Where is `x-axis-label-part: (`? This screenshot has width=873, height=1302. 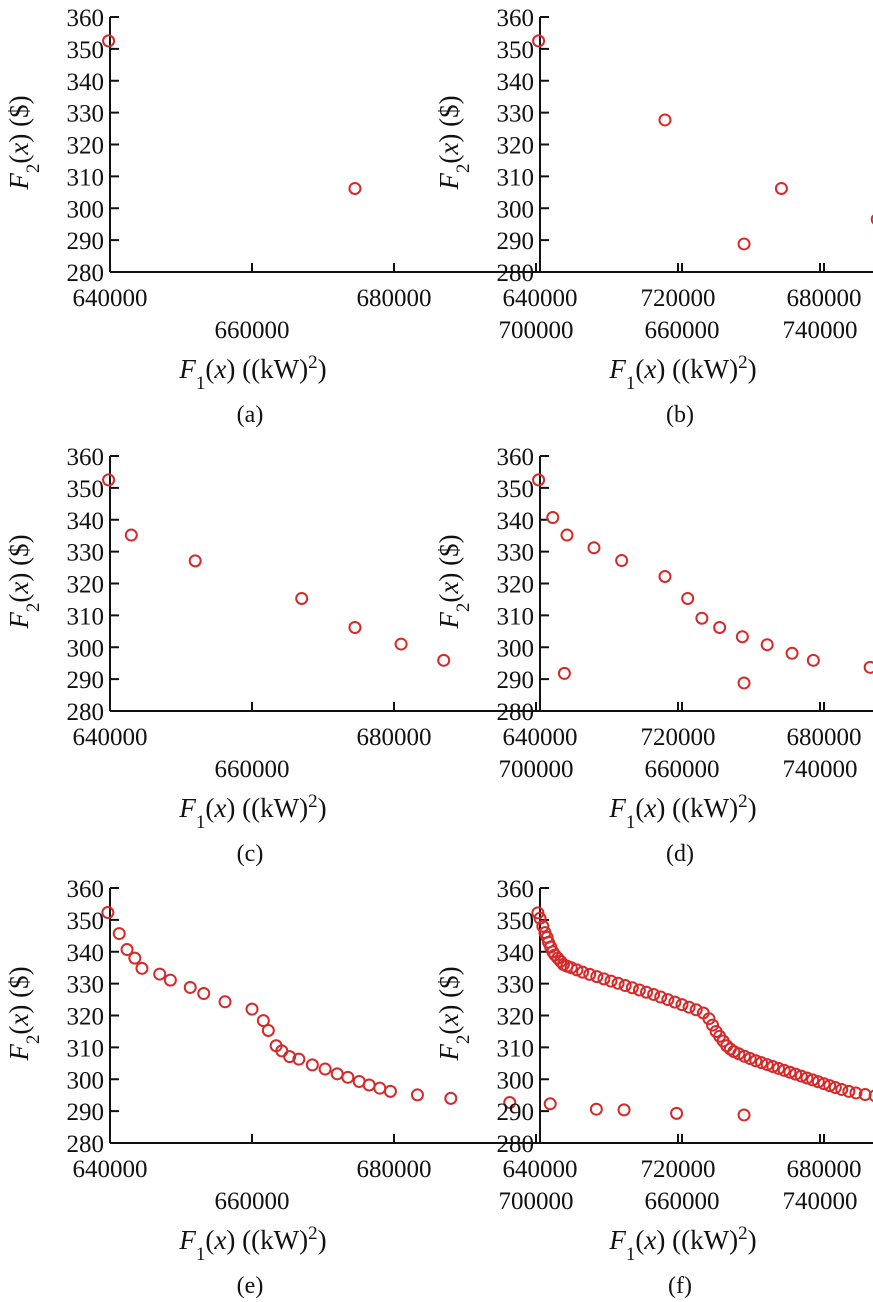 x-axis-label-part: ( is located at coordinates (639, 1240).